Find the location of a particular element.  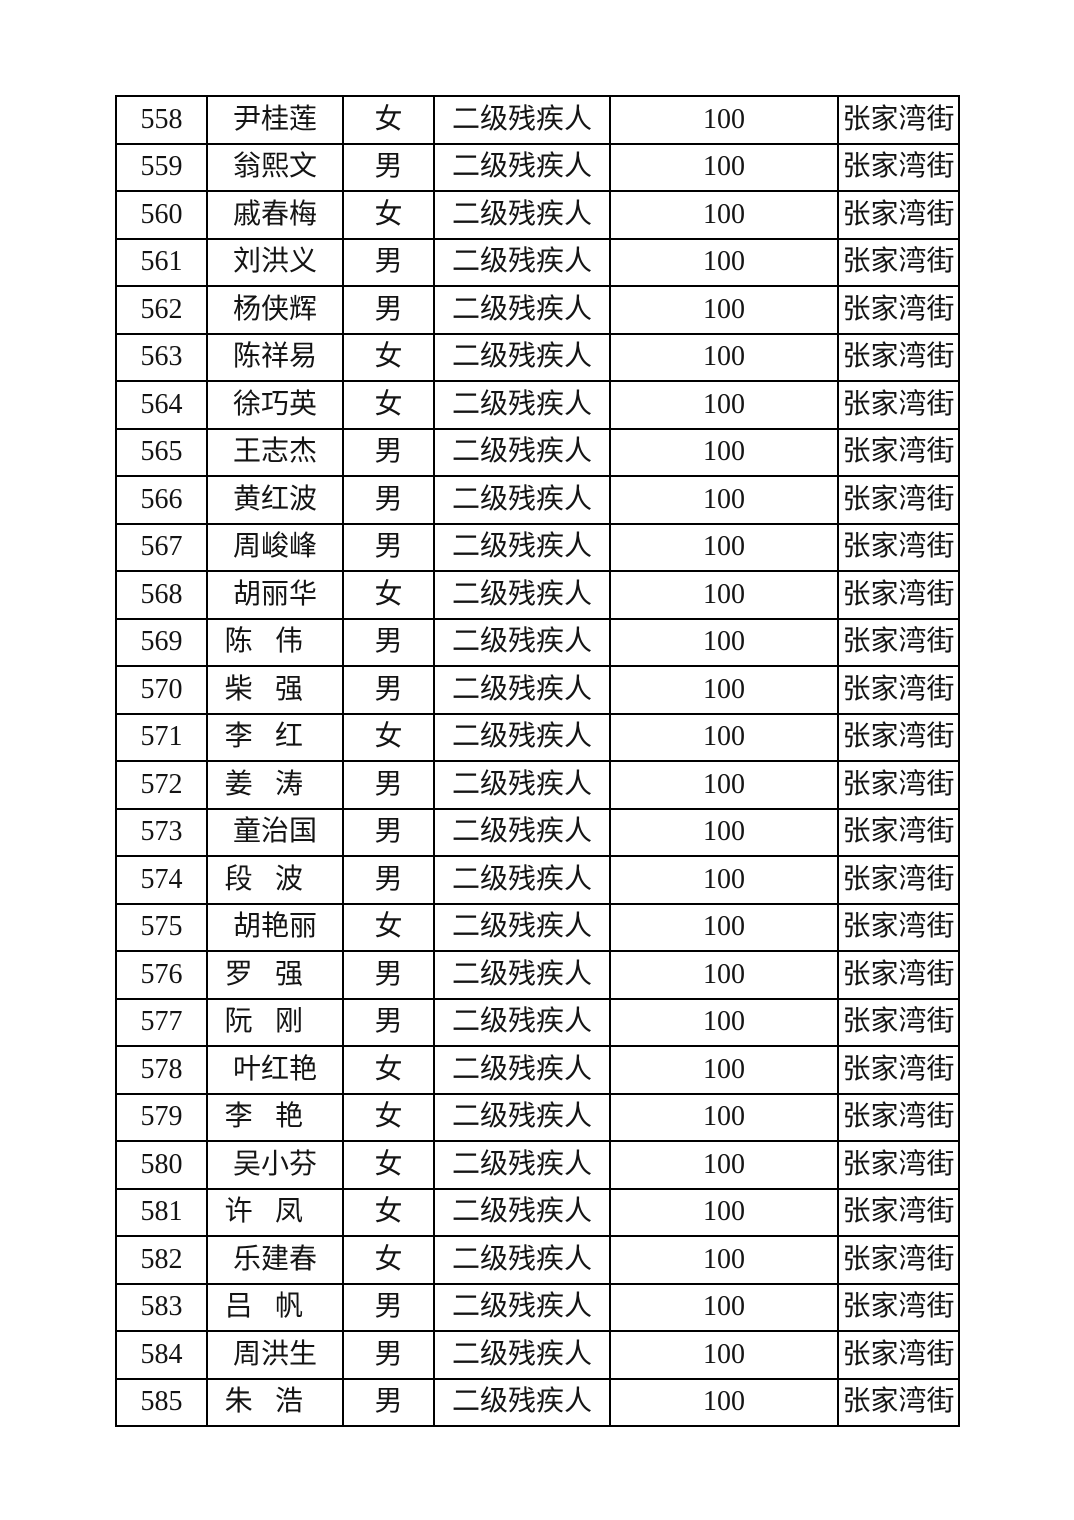

cell-serial: 571 is located at coordinates (161, 737).